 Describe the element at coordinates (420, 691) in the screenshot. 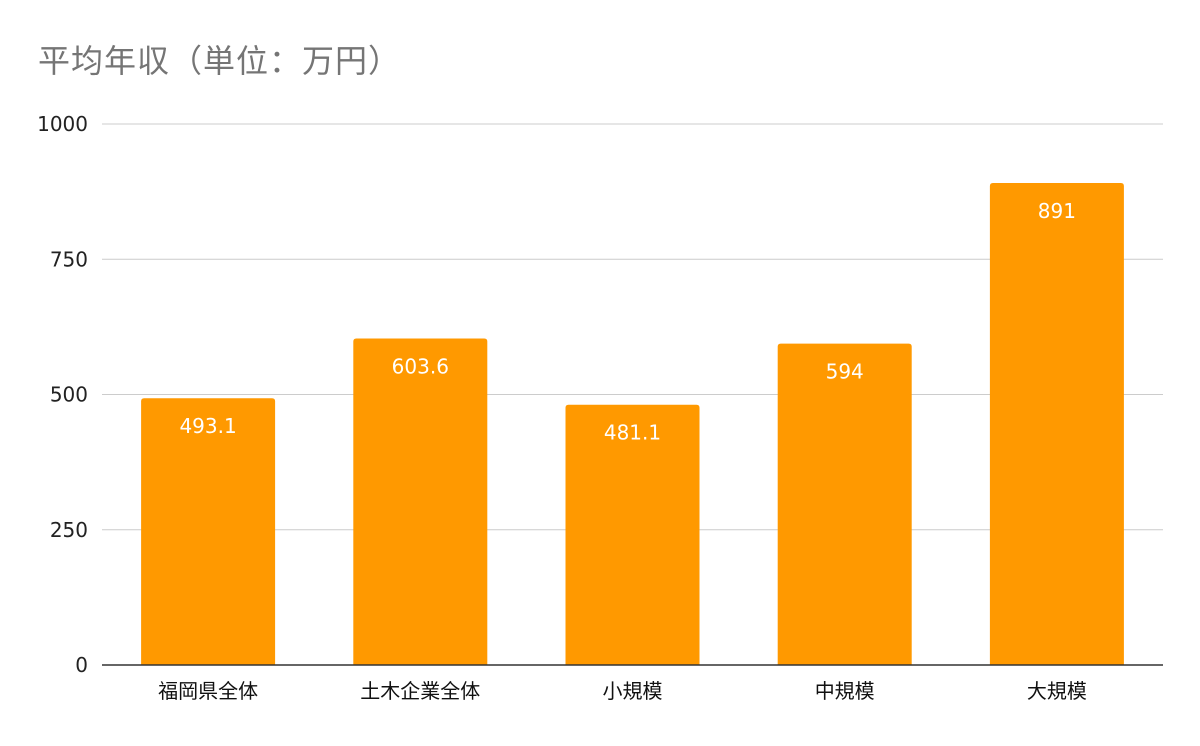

I see `x-tick-label: 土木企業全体` at that location.